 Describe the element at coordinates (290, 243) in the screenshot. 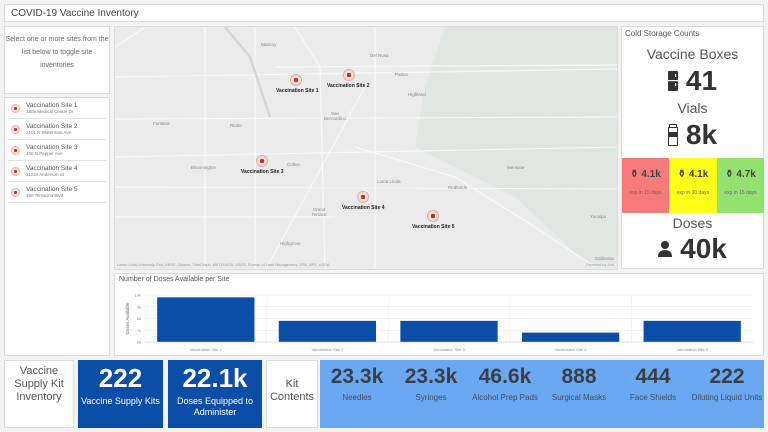

I see `map-place-label: Highgrove` at that location.